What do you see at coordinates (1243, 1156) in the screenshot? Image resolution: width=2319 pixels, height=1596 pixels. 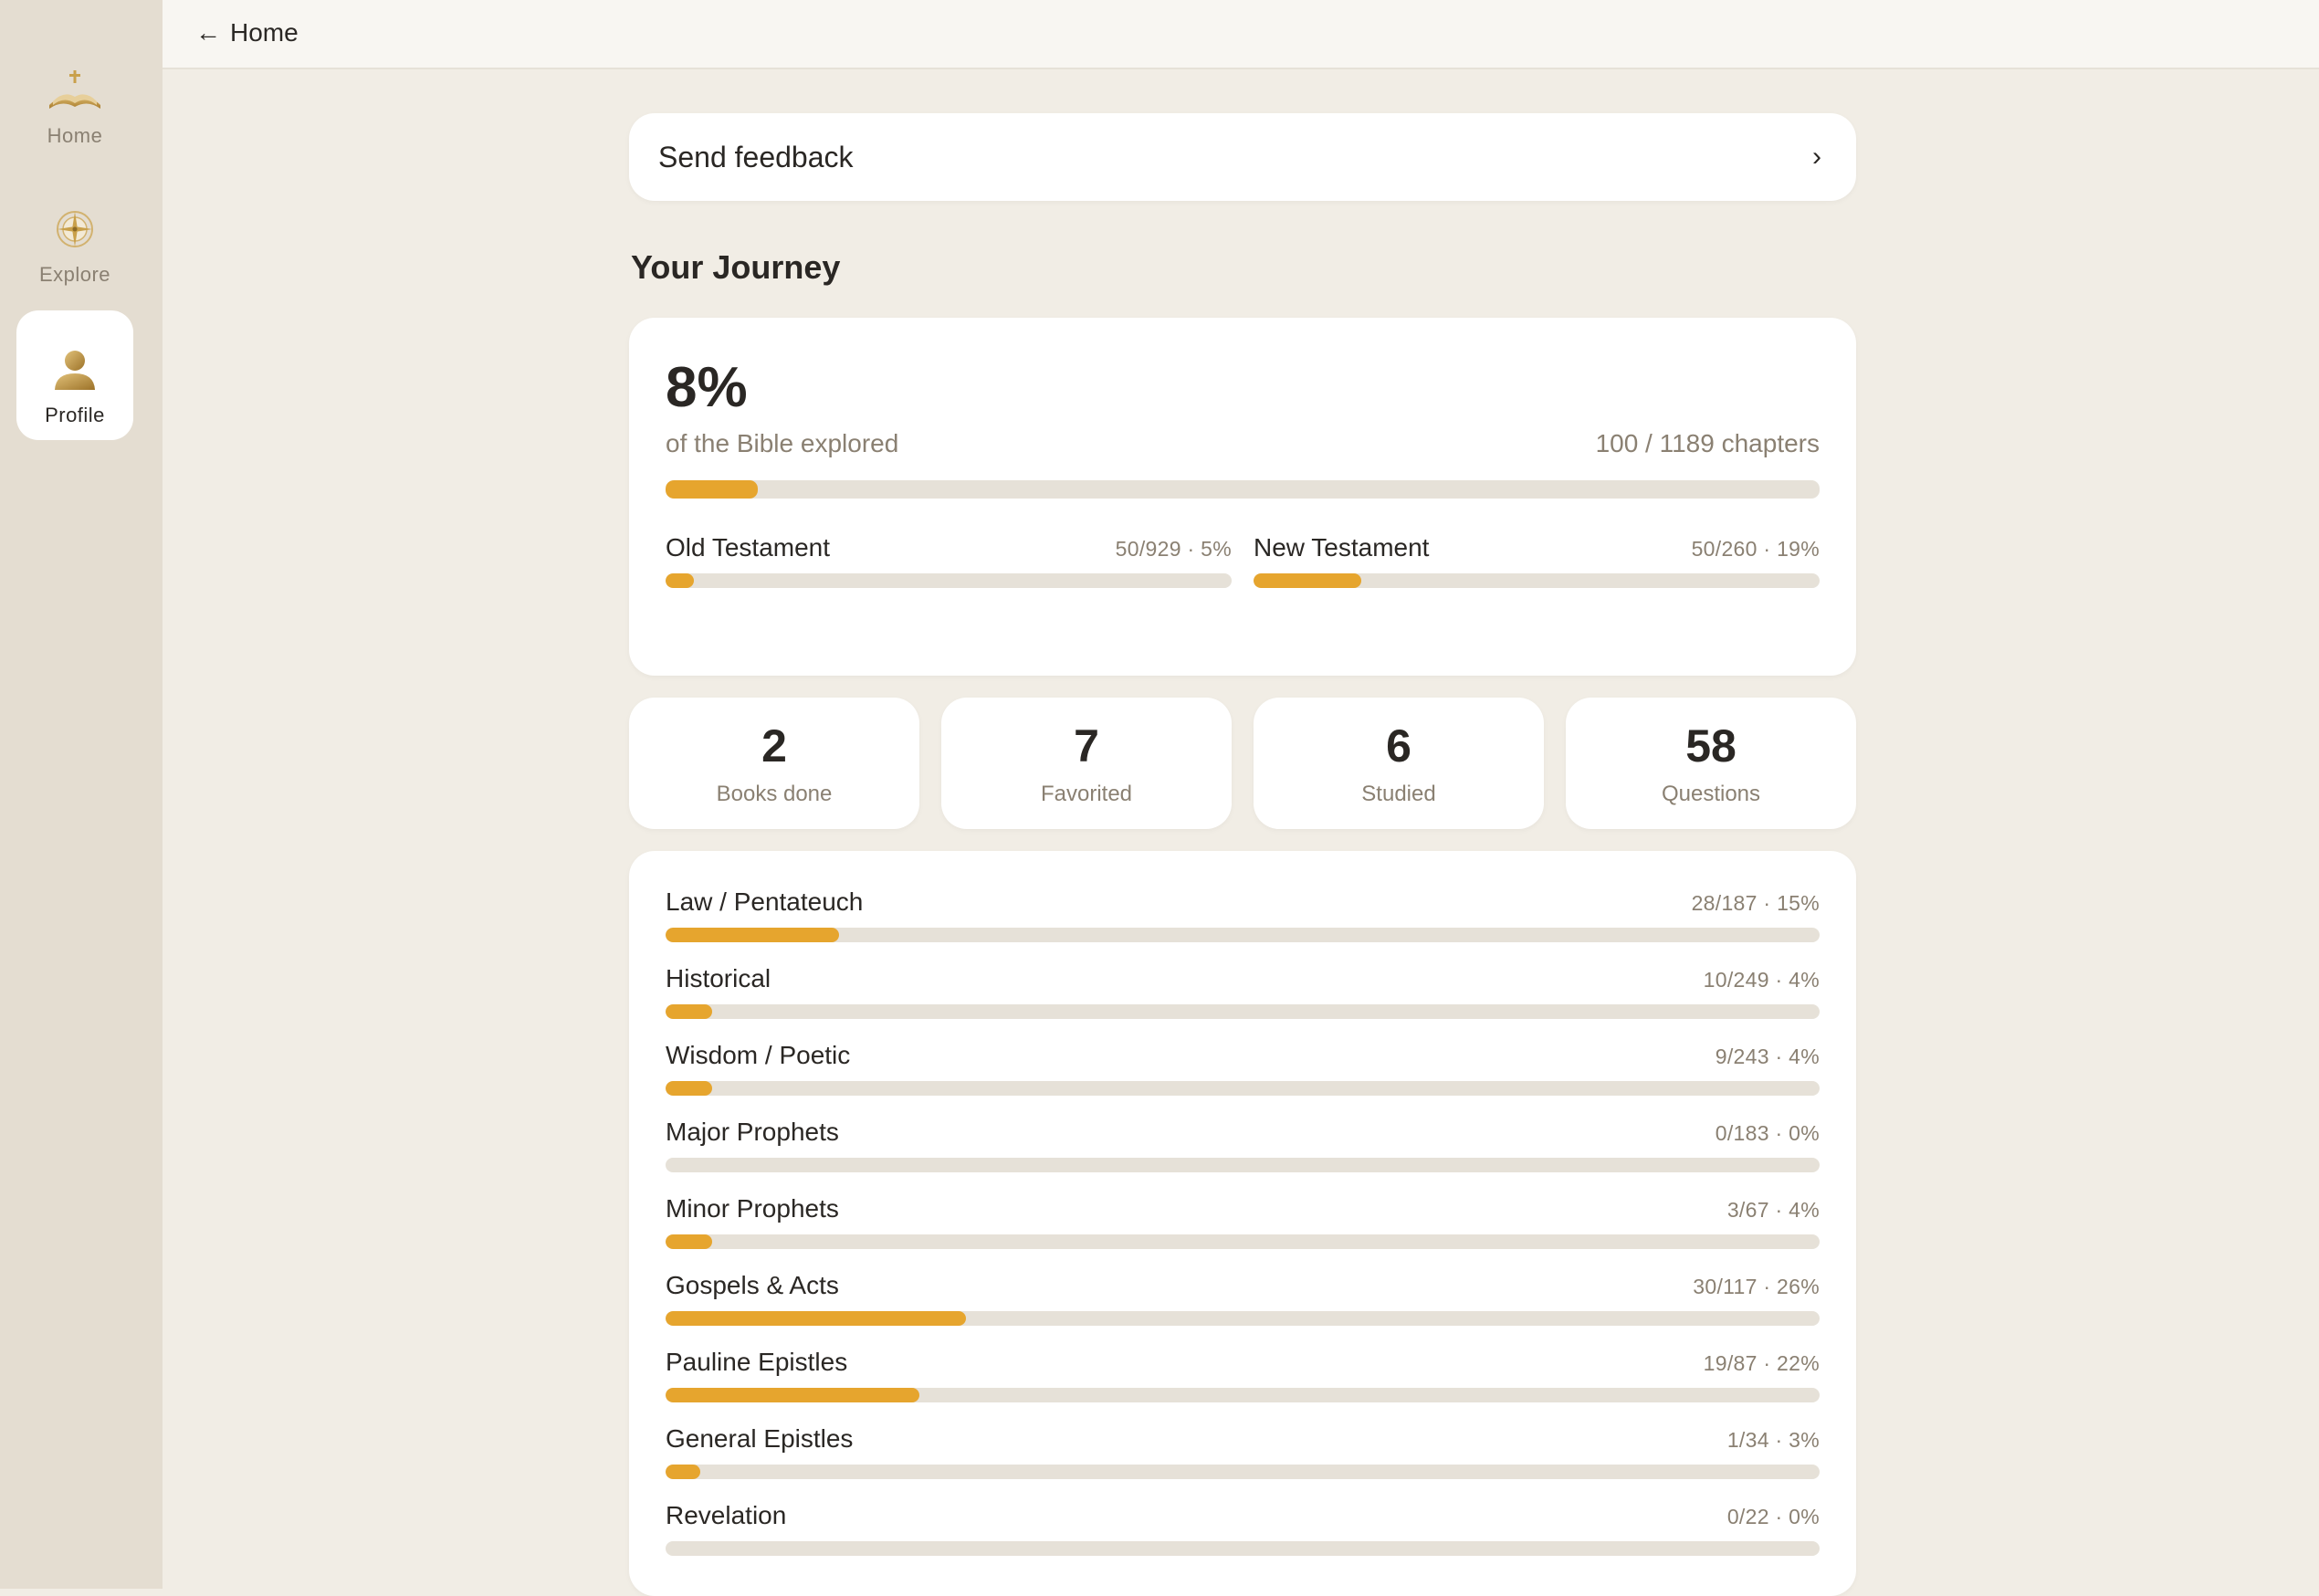 I see `category-row: Major Prophets 0/183 · 0%` at bounding box center [1243, 1156].